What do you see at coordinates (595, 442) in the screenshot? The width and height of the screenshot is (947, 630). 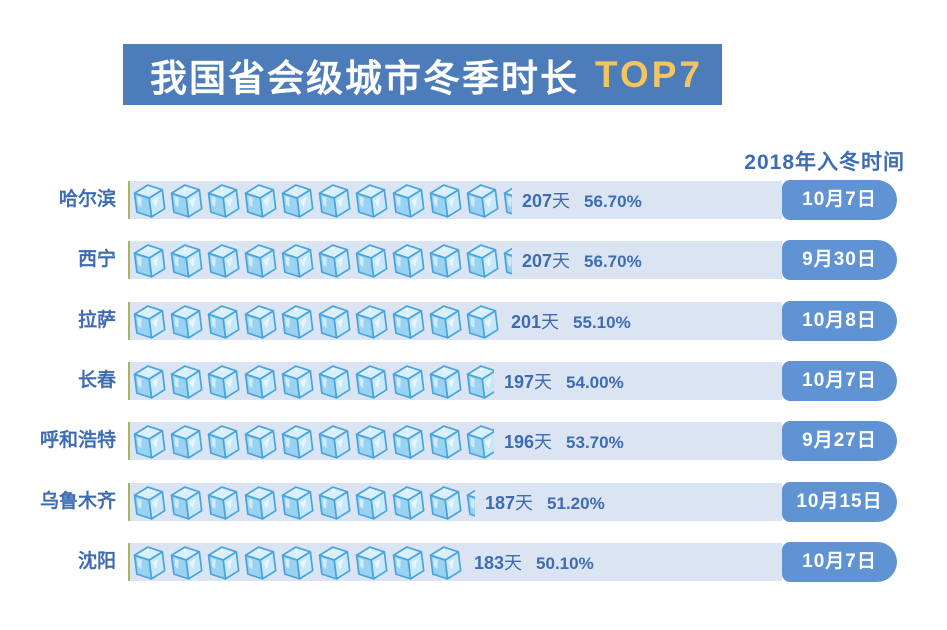 I see `percent-value: 53.70%` at bounding box center [595, 442].